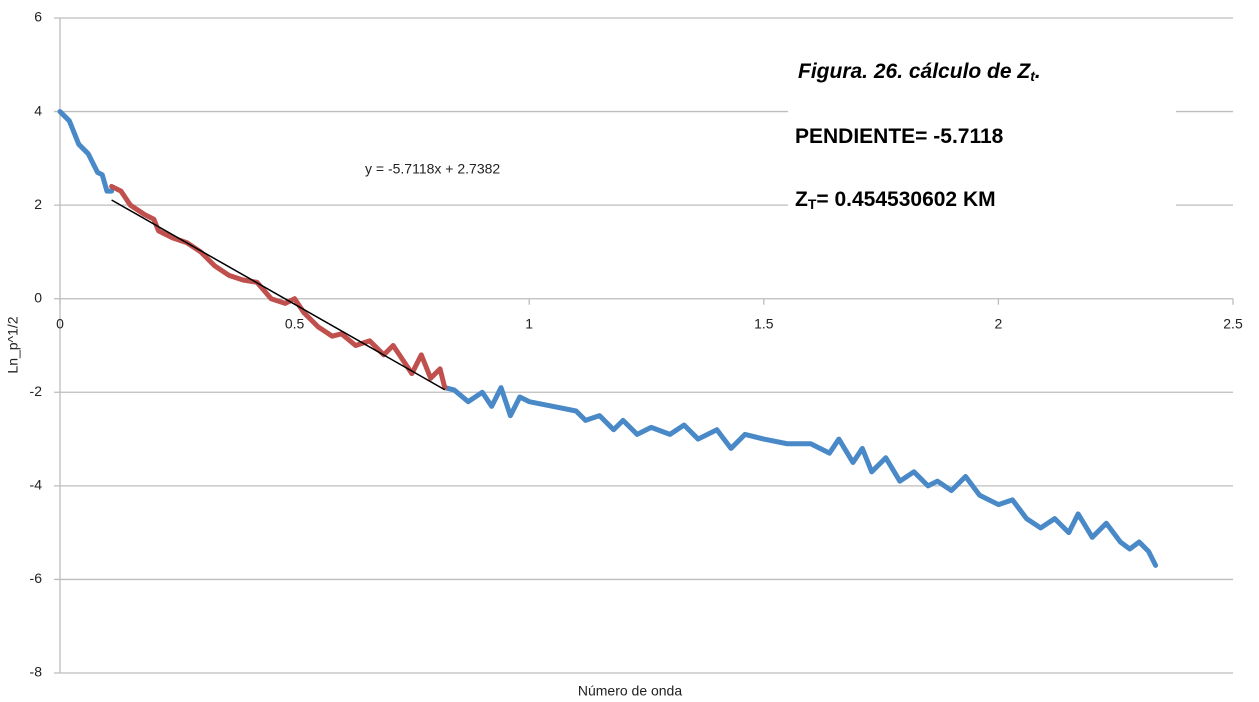 The image size is (1259, 702). I want to click on y-tick-label: 0, so click(38, 297).